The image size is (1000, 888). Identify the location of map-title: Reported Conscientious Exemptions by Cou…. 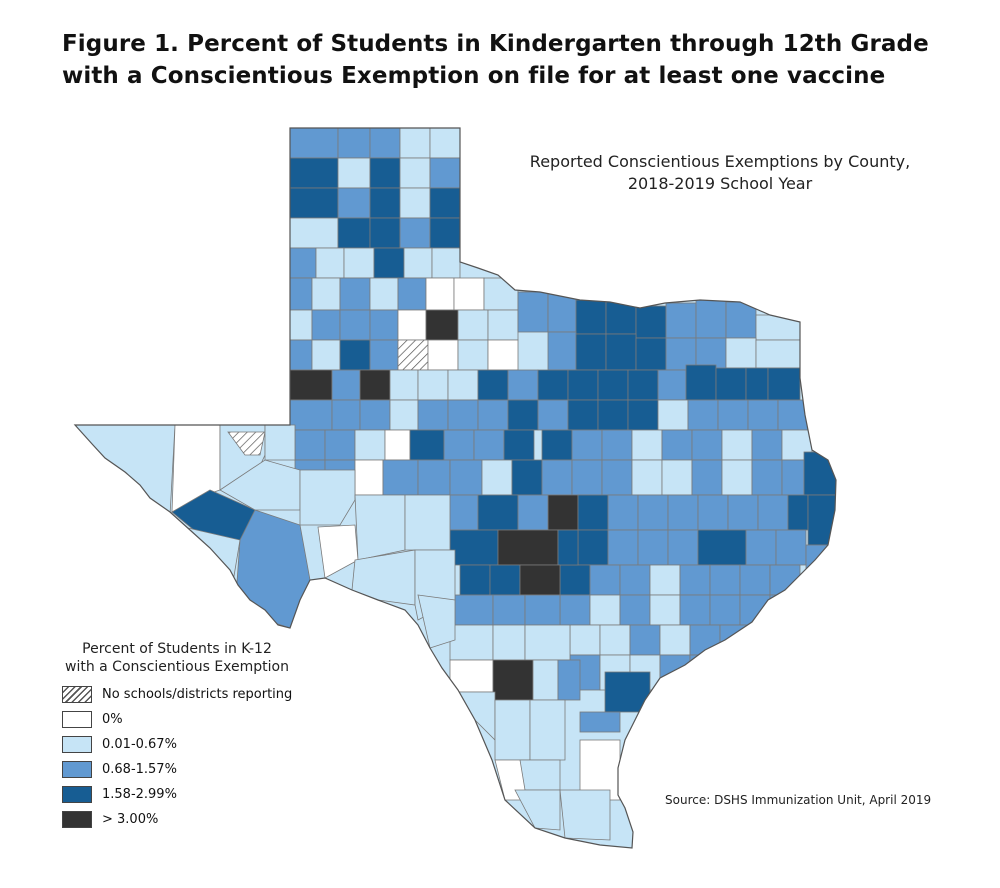
(720, 173).